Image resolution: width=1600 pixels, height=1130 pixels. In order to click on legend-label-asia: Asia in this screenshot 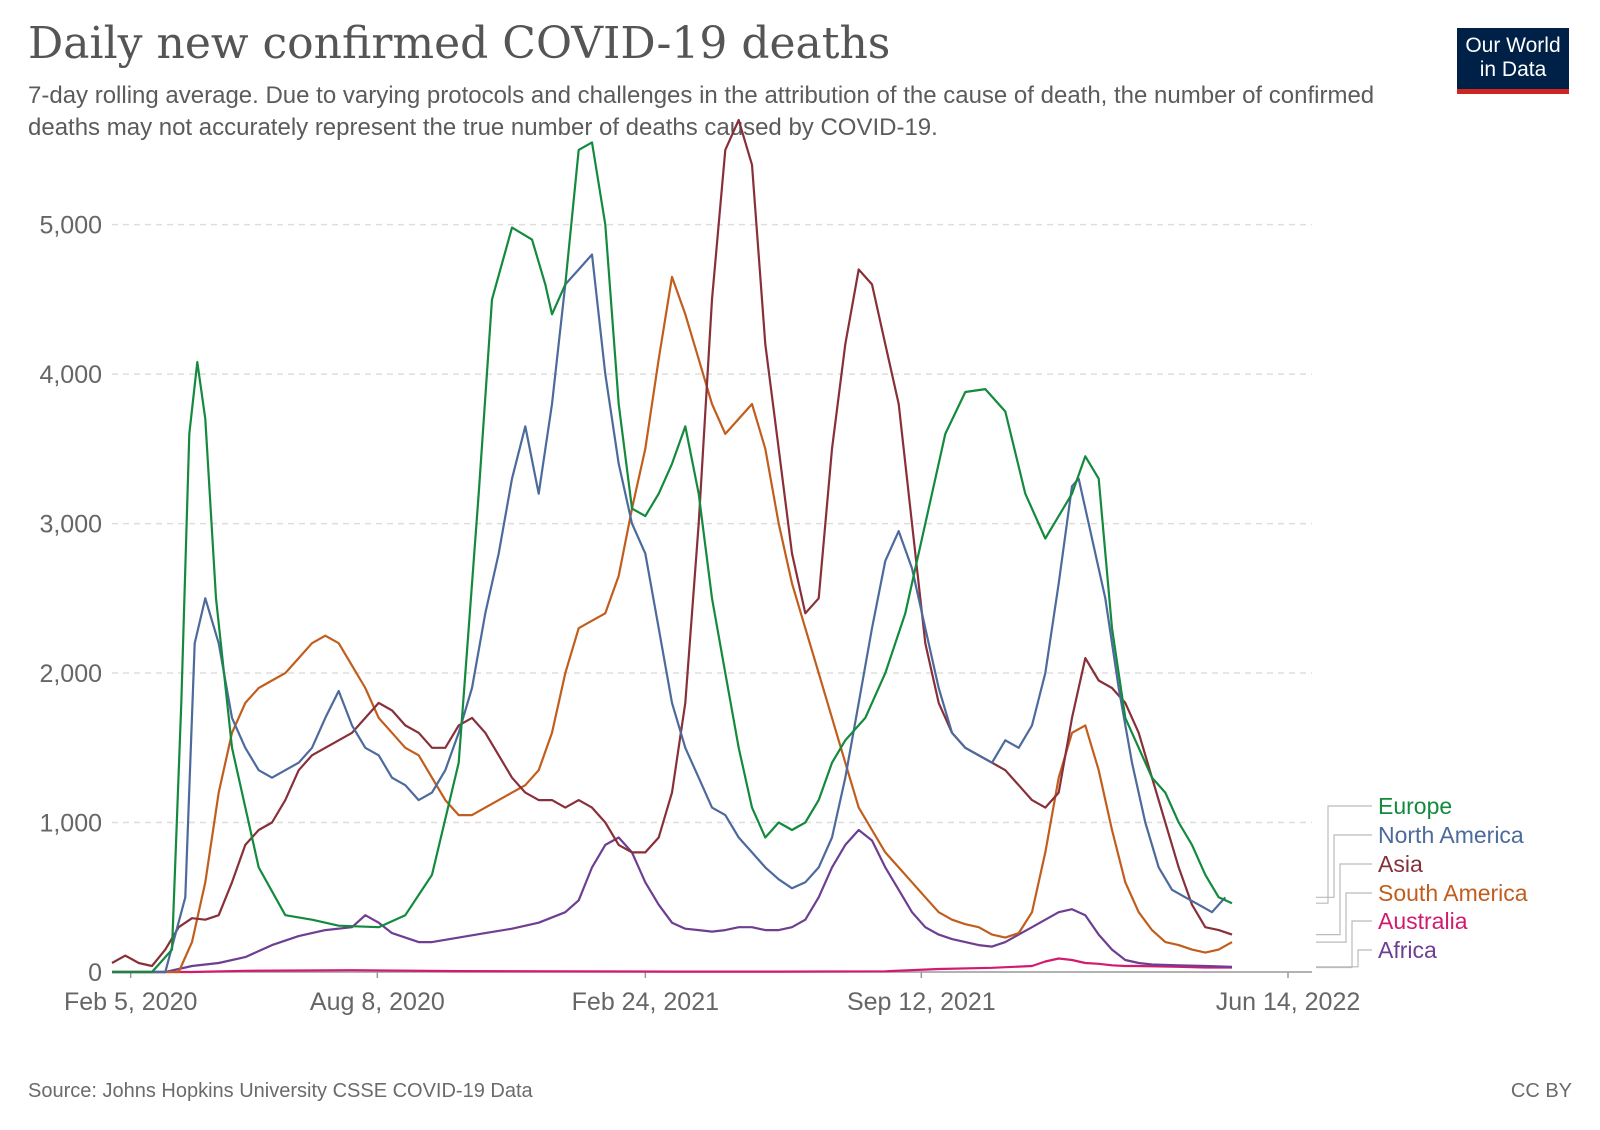, I will do `click(1400, 864)`.